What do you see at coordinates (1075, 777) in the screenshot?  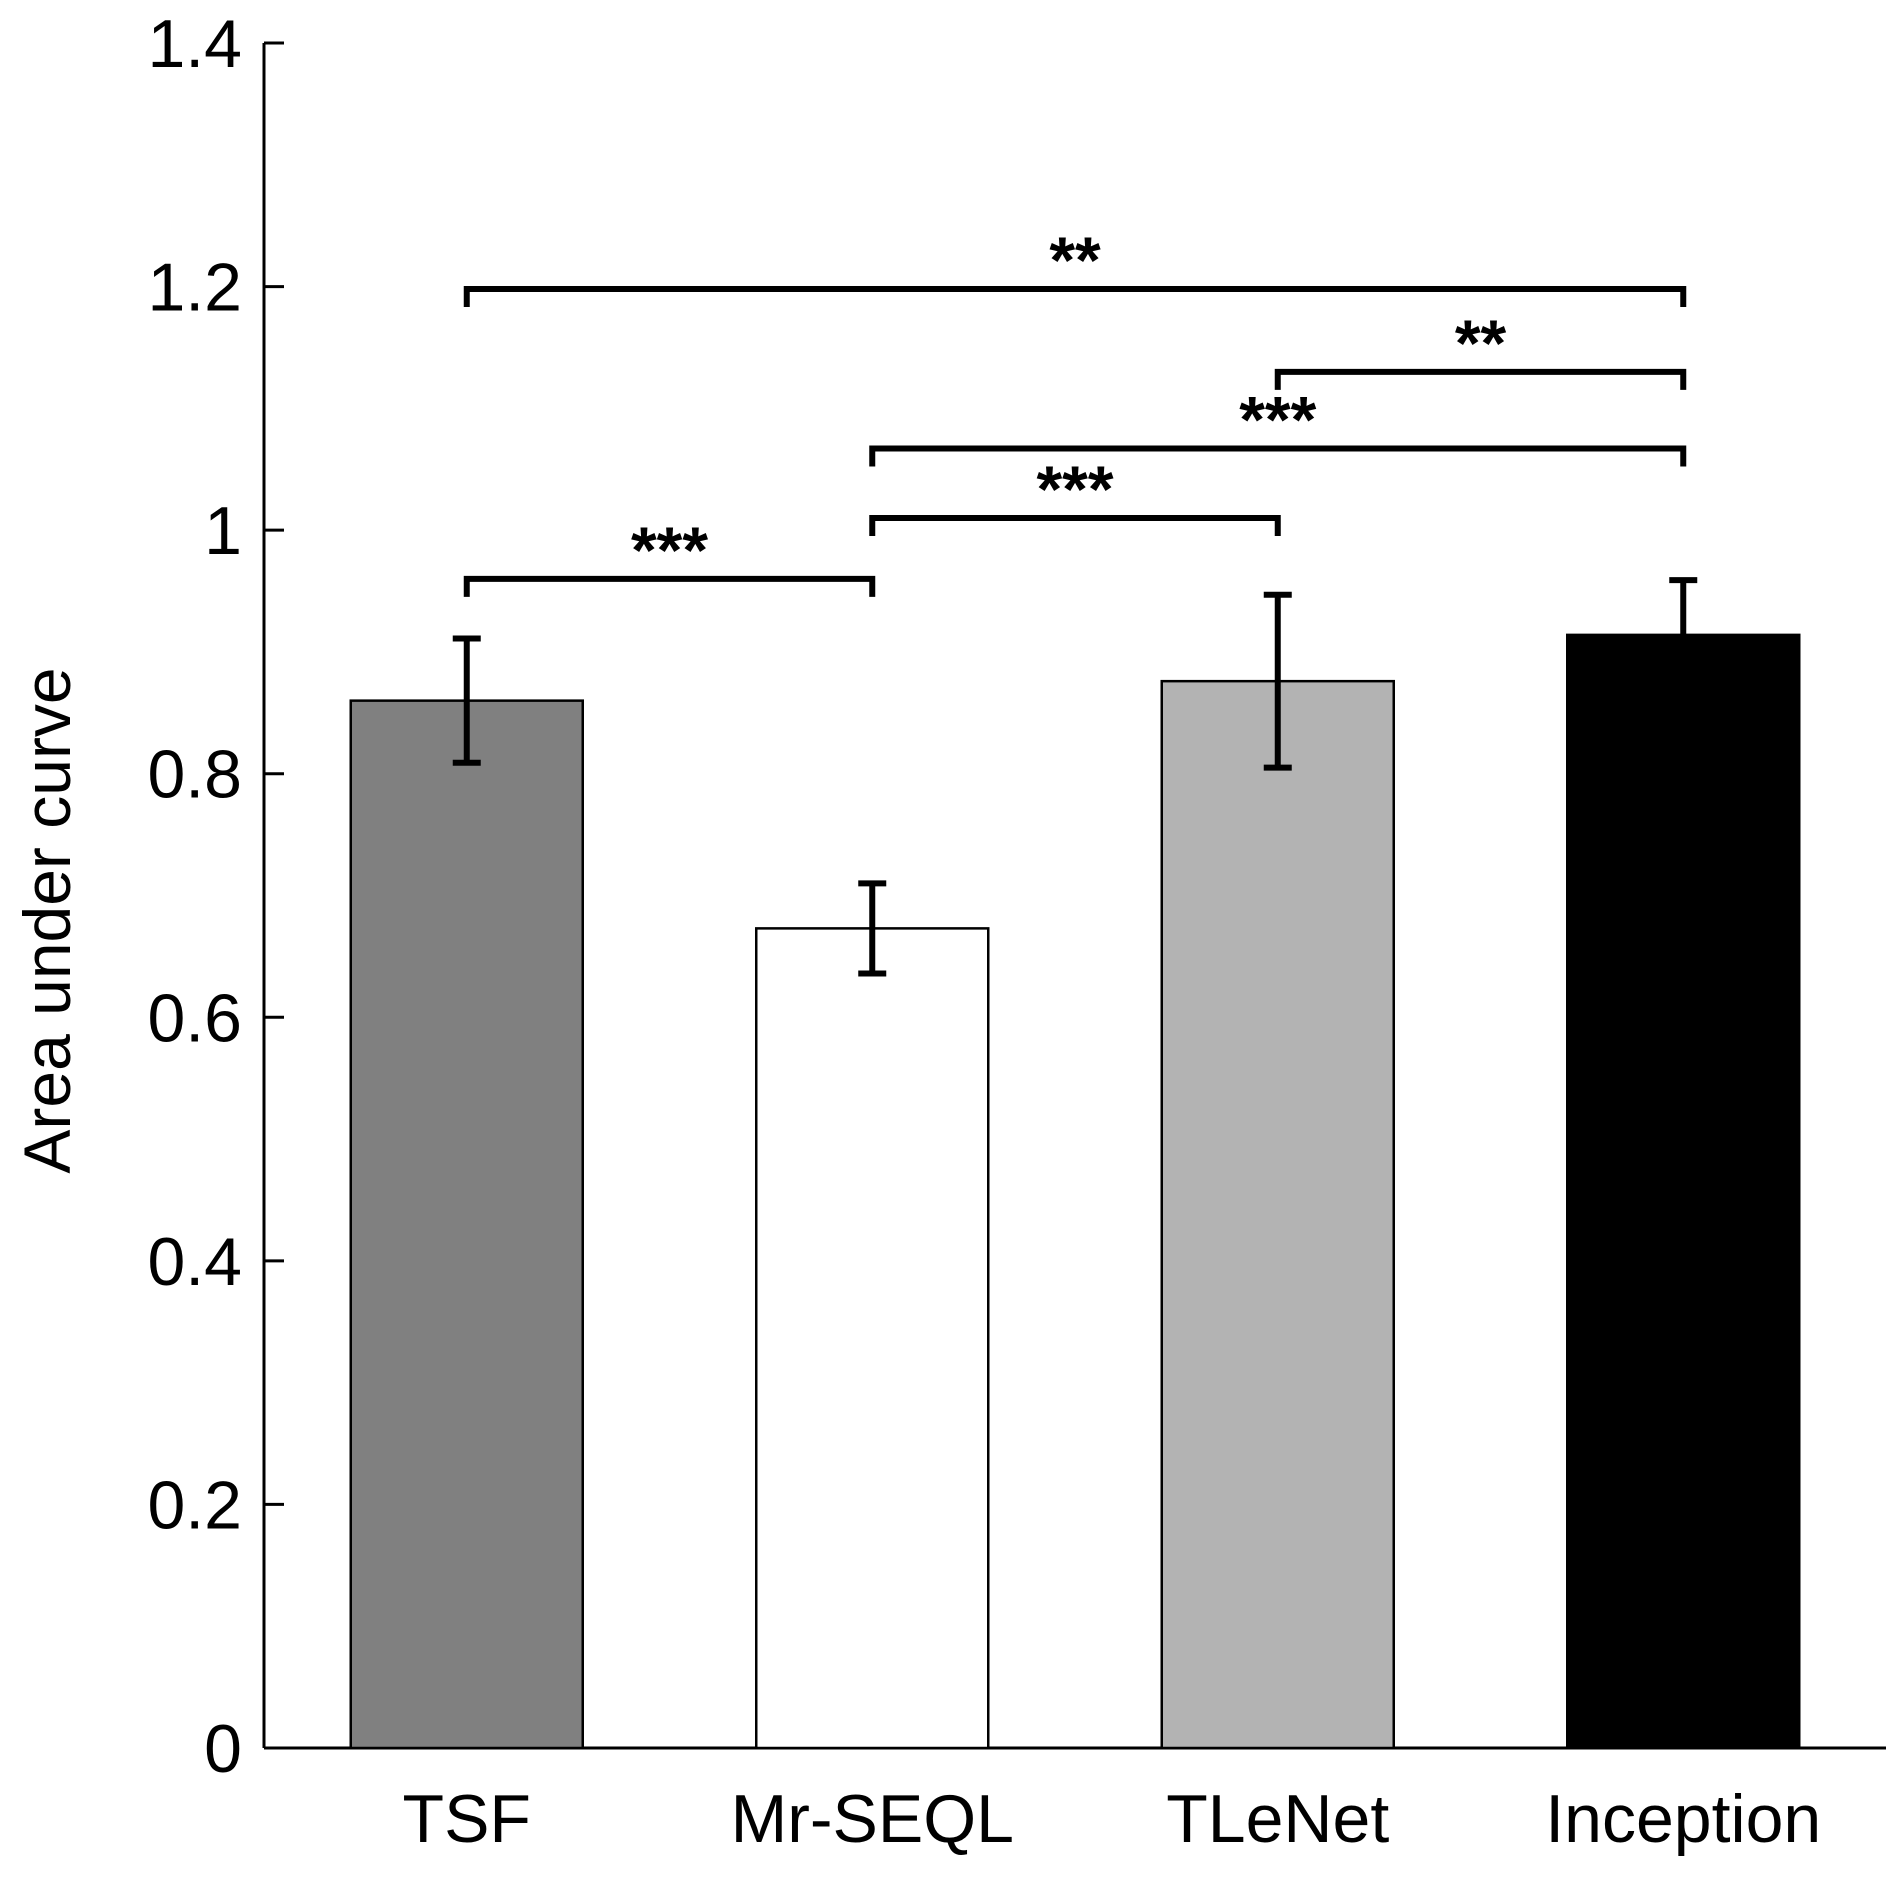 I see `error-bars` at bounding box center [1075, 777].